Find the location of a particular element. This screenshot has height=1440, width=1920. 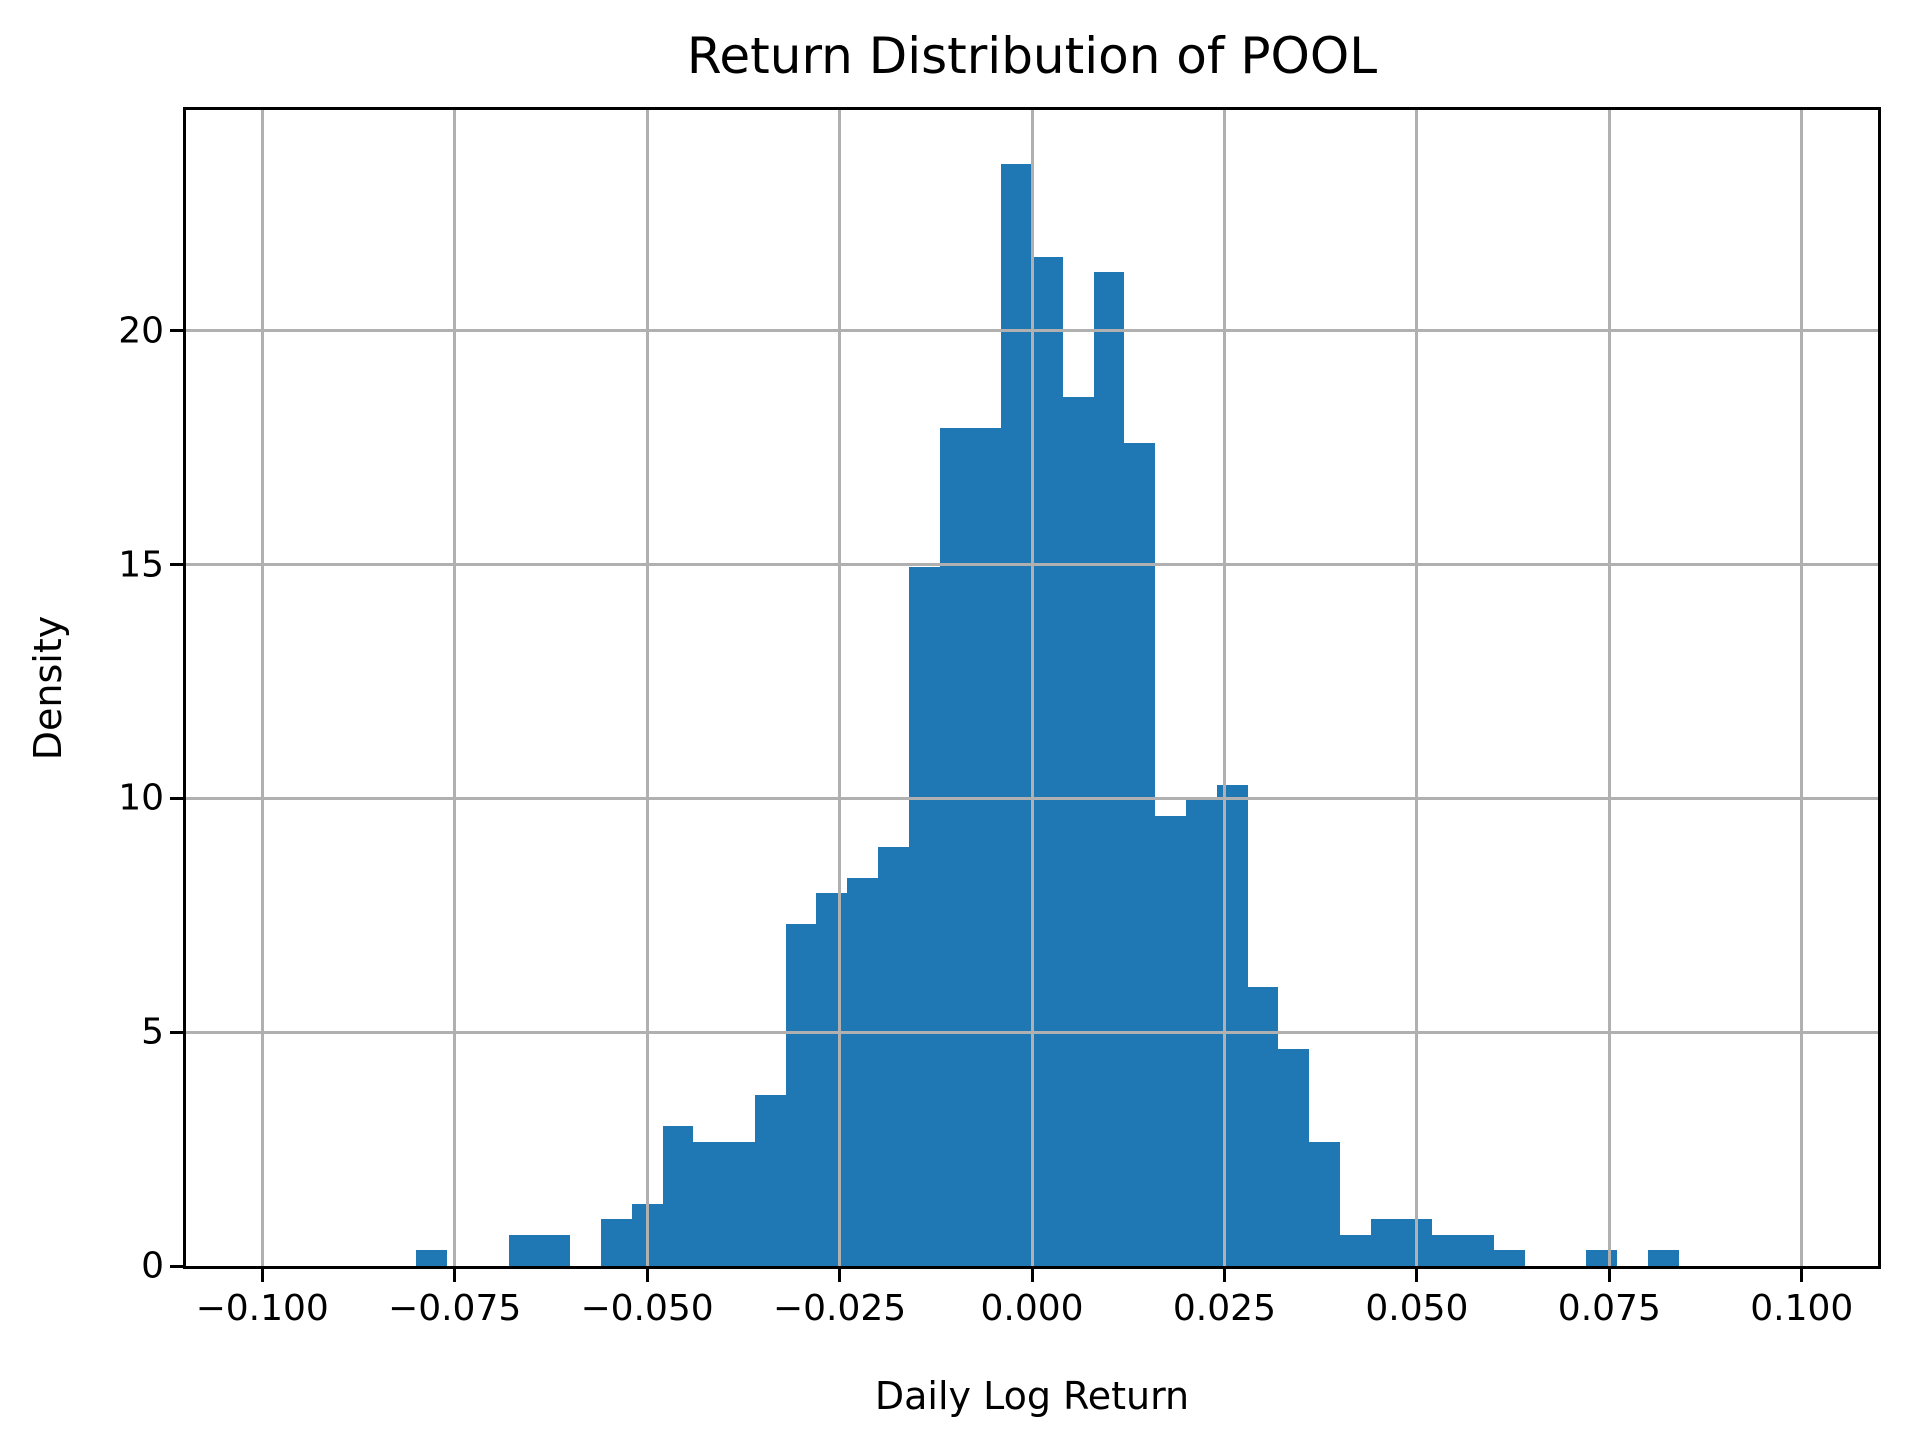

x-tick-label: 0.100 is located at coordinates (1802, 1308).